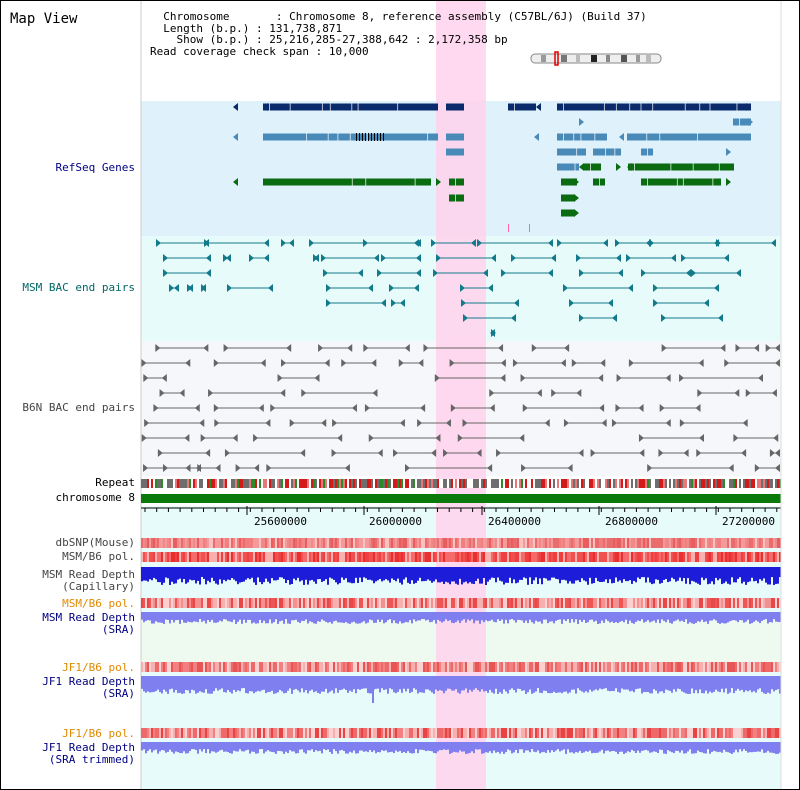 Image resolution: width=800 pixels, height=790 pixels. Describe the element at coordinates (78, 407) in the screenshot. I see `track-label-b6n-bac: B6N BAC end pairs` at that location.